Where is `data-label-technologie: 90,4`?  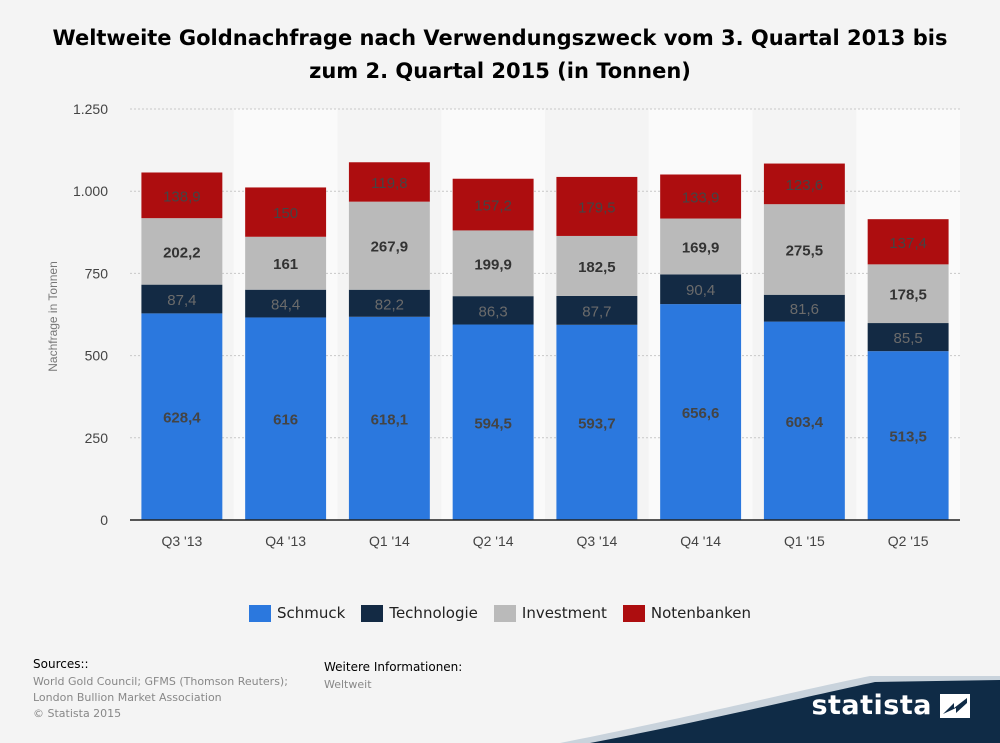
data-label-technologie: 90,4 is located at coordinates (700, 290).